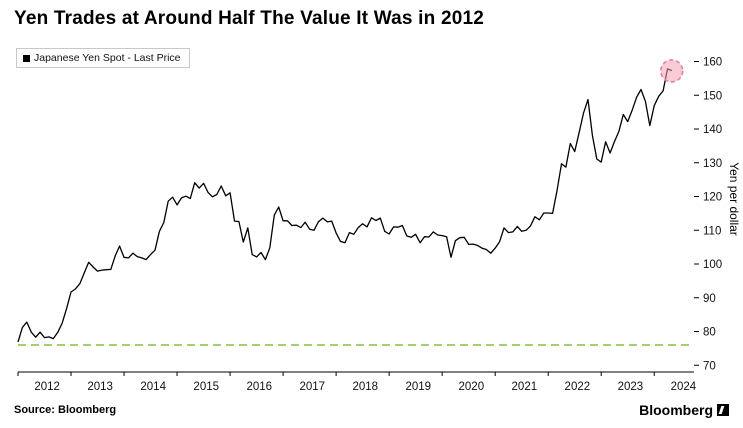 This screenshot has width=743, height=428. Describe the element at coordinates (709, 333) in the screenshot. I see `svg-text: 80` at that location.